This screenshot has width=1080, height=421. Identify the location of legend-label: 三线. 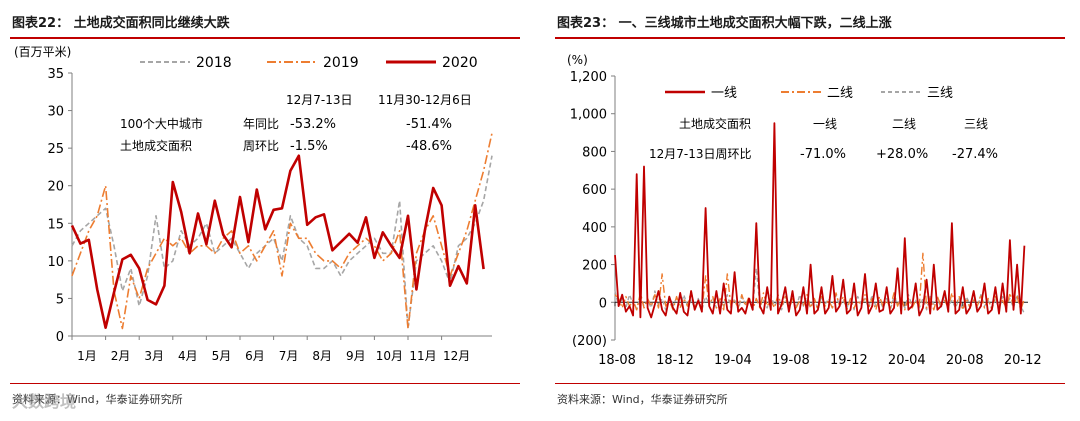
(940, 93).